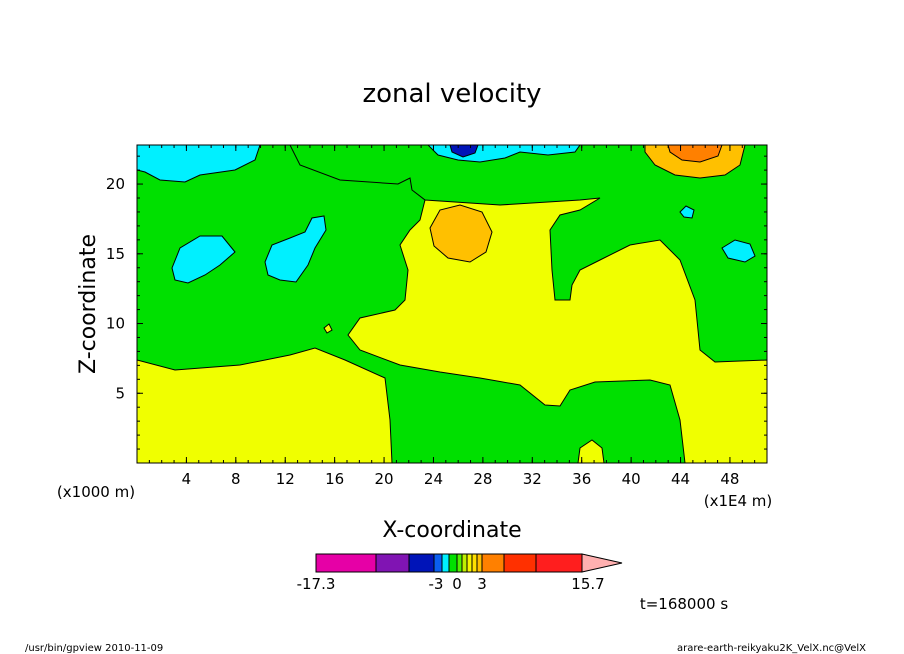 The height and width of the screenshot is (654, 904). Describe the element at coordinates (631, 479) in the screenshot. I see `x-tick-label: 40` at that location.